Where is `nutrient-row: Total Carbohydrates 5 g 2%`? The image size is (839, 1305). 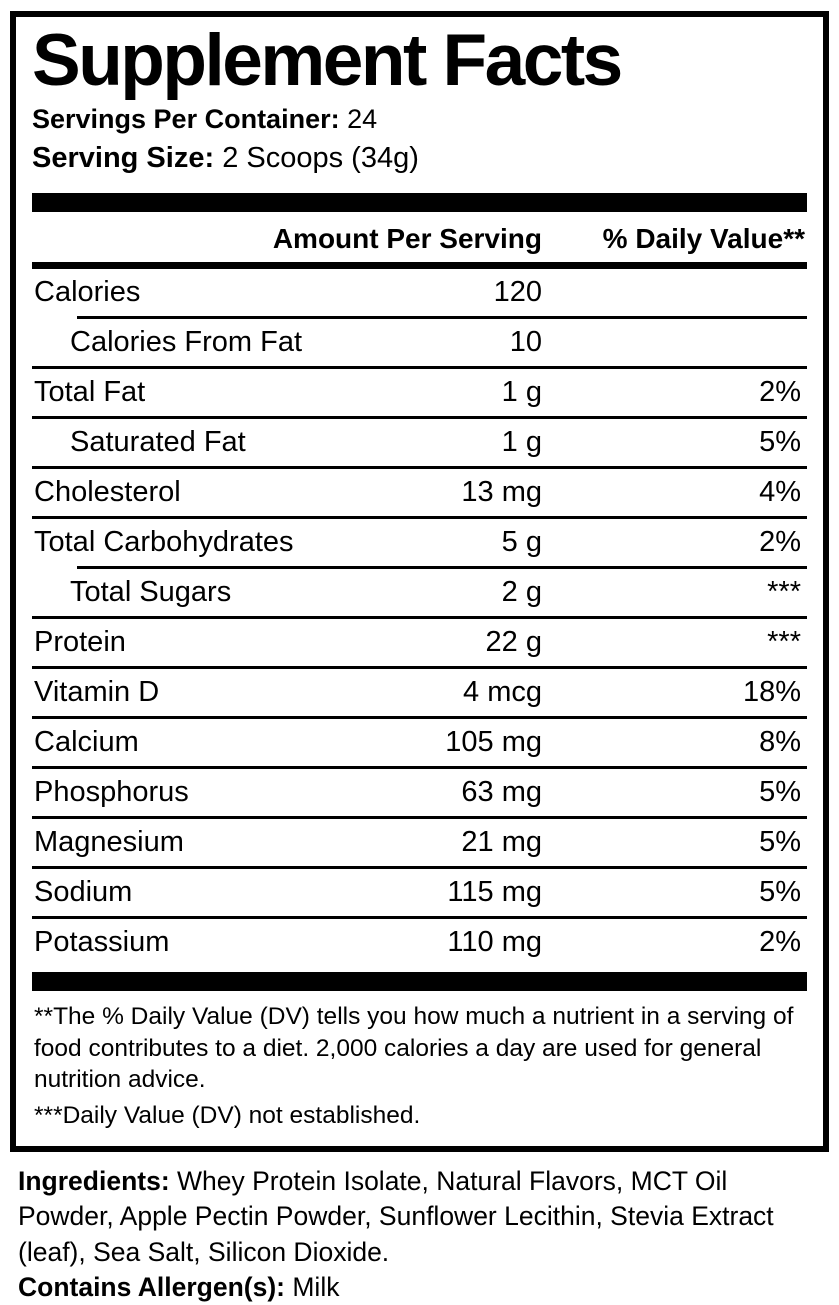 nutrient-row: Total Carbohydrates 5 g 2% is located at coordinates (419, 542).